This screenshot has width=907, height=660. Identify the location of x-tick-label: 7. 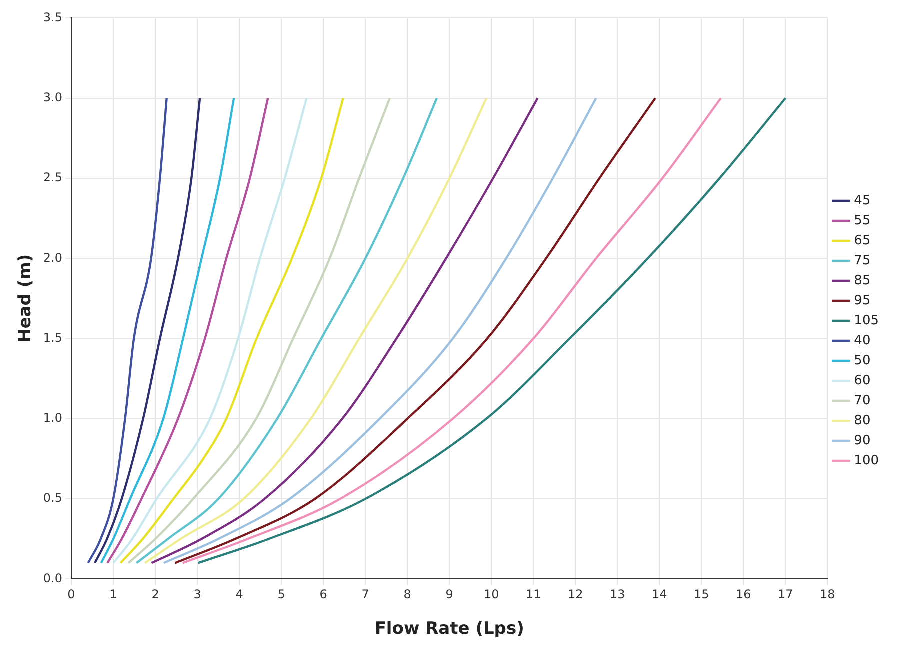
(366, 595).